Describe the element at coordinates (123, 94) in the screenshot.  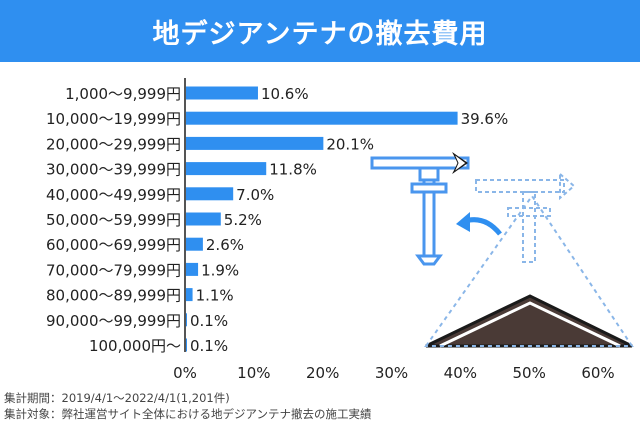
I see `category-label-0: 1,000〜9,999円` at that location.